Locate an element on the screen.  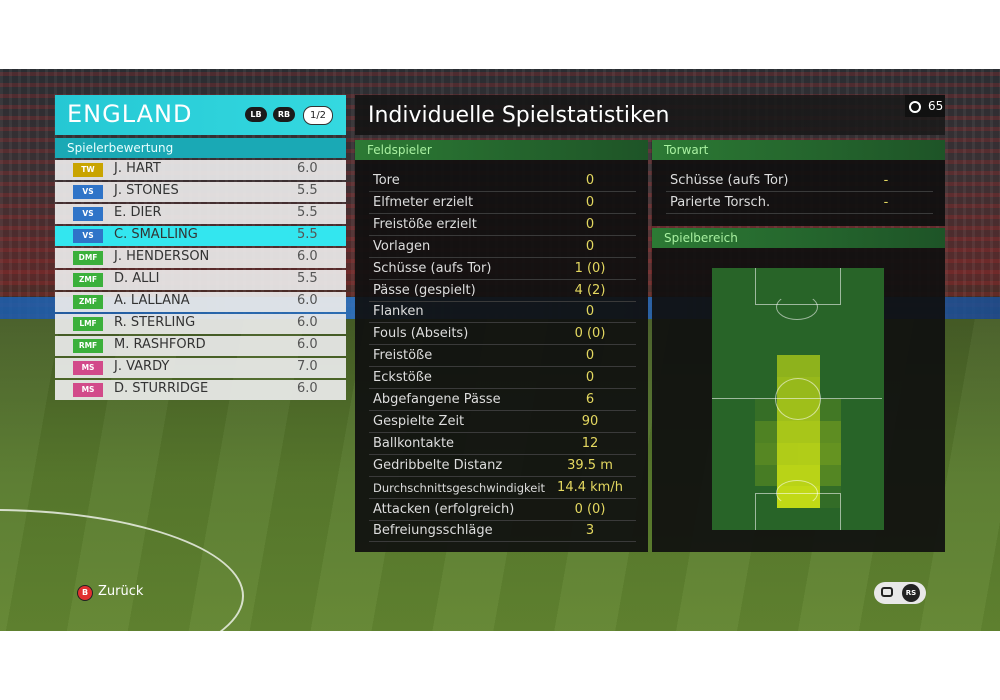
stat-label: Vorlagen is located at coordinates (402, 246).